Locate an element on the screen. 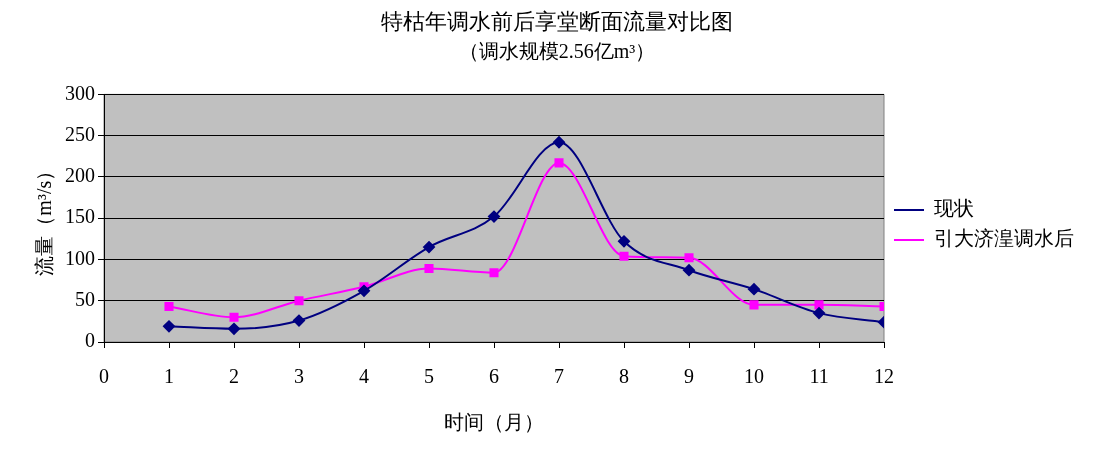 The width and height of the screenshot is (1094, 450). y-tick-label: 200 is located at coordinates (80, 175).